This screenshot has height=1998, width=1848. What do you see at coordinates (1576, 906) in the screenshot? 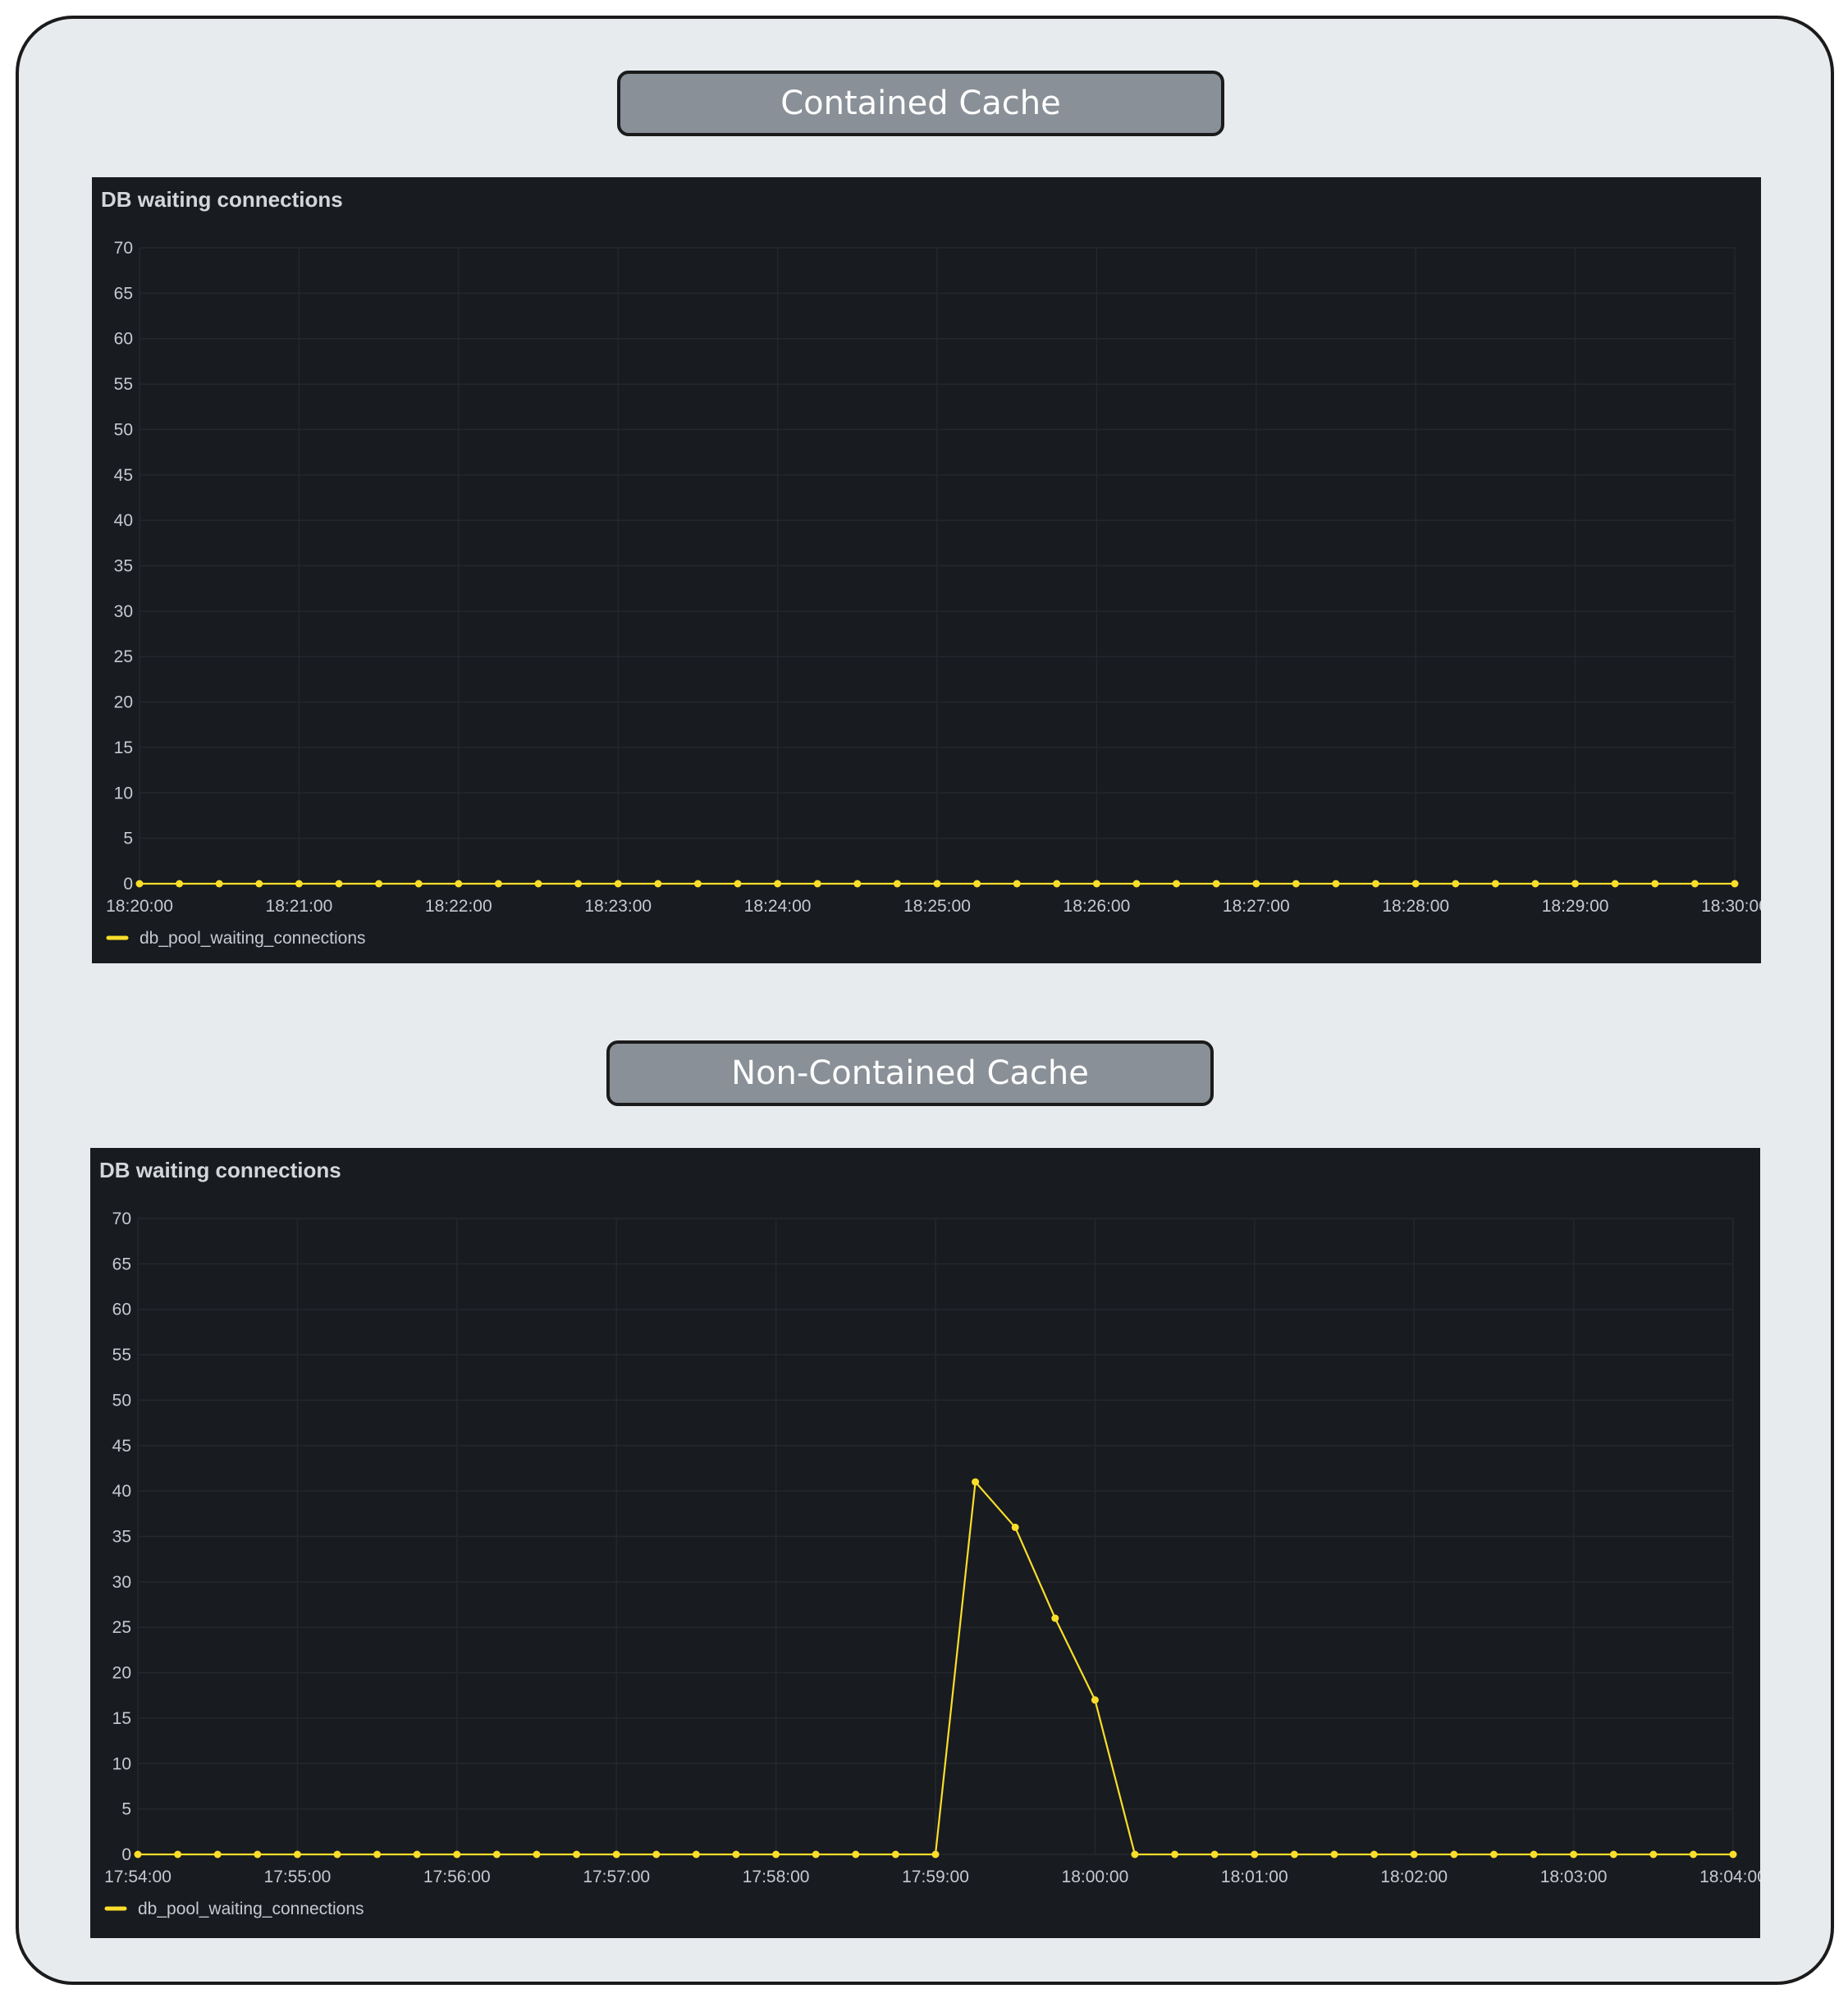
I see `x-tick-label: 18:29:00` at bounding box center [1576, 906].